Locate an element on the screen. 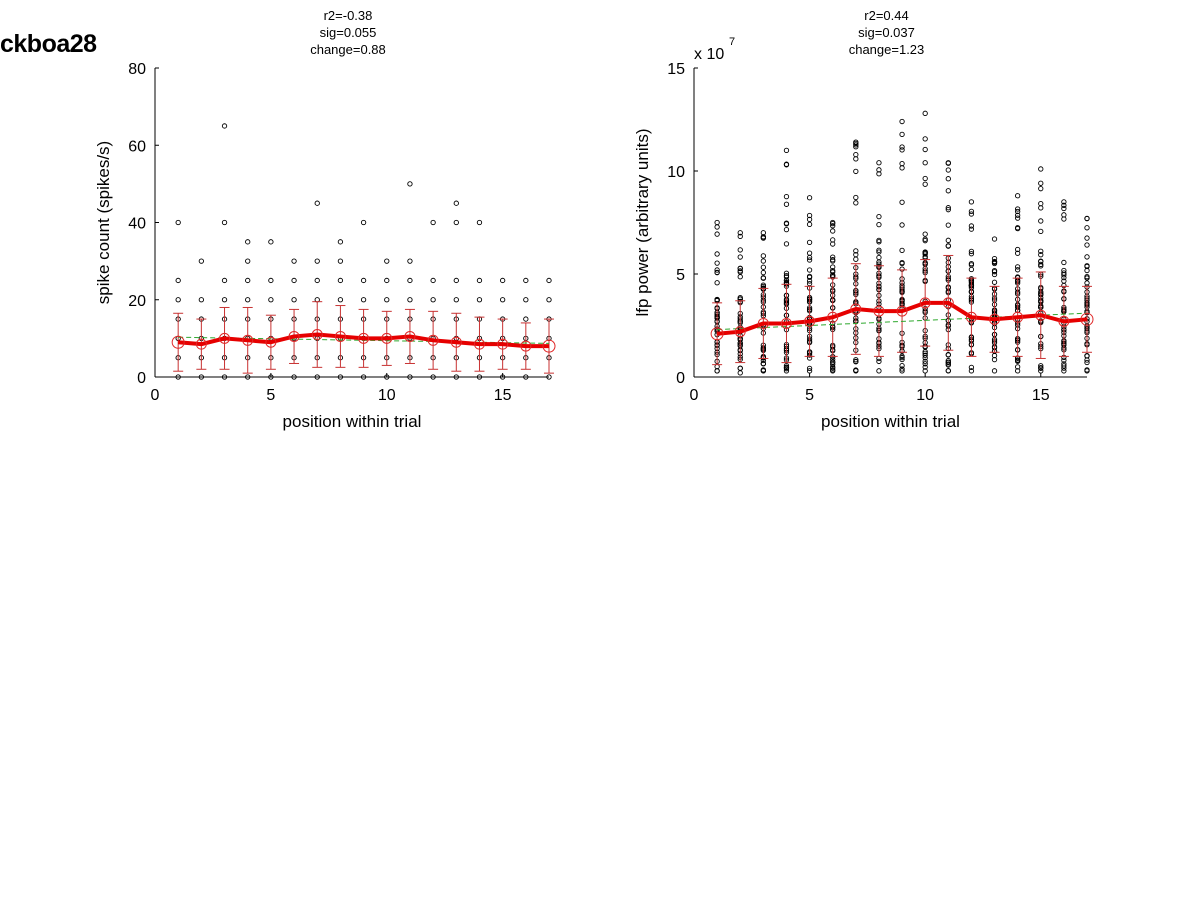 Image resolution: width=1200 pixels, height=901 pixels. y-axis-label: lfp power (arbitrary units) is located at coordinates (642, 222).